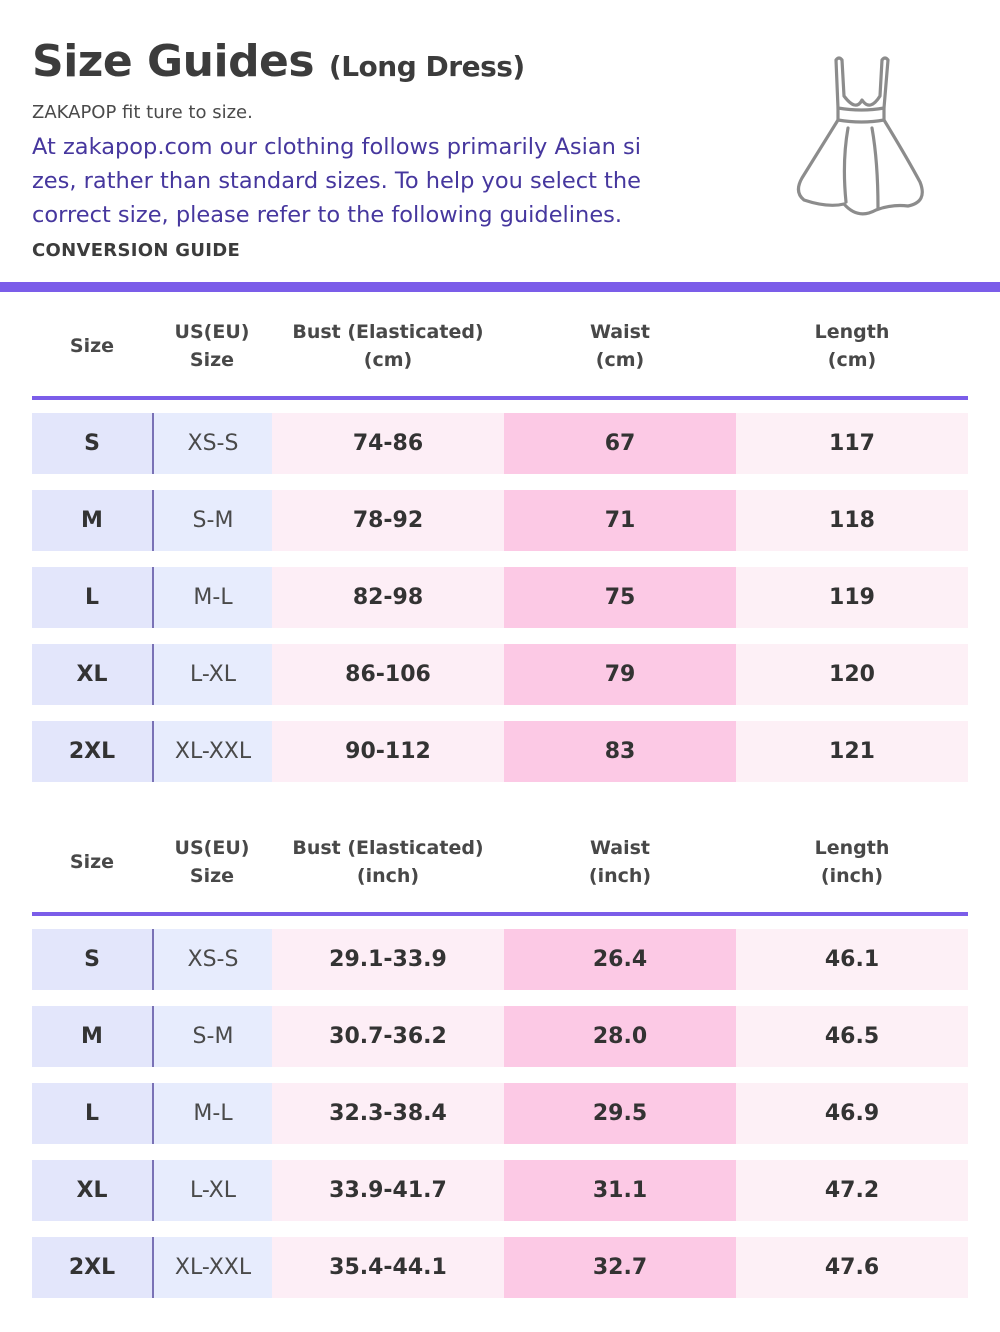 The width and height of the screenshot is (1000, 1332). What do you see at coordinates (620, 751) in the screenshot?
I see `cell-waist: 83` at bounding box center [620, 751].